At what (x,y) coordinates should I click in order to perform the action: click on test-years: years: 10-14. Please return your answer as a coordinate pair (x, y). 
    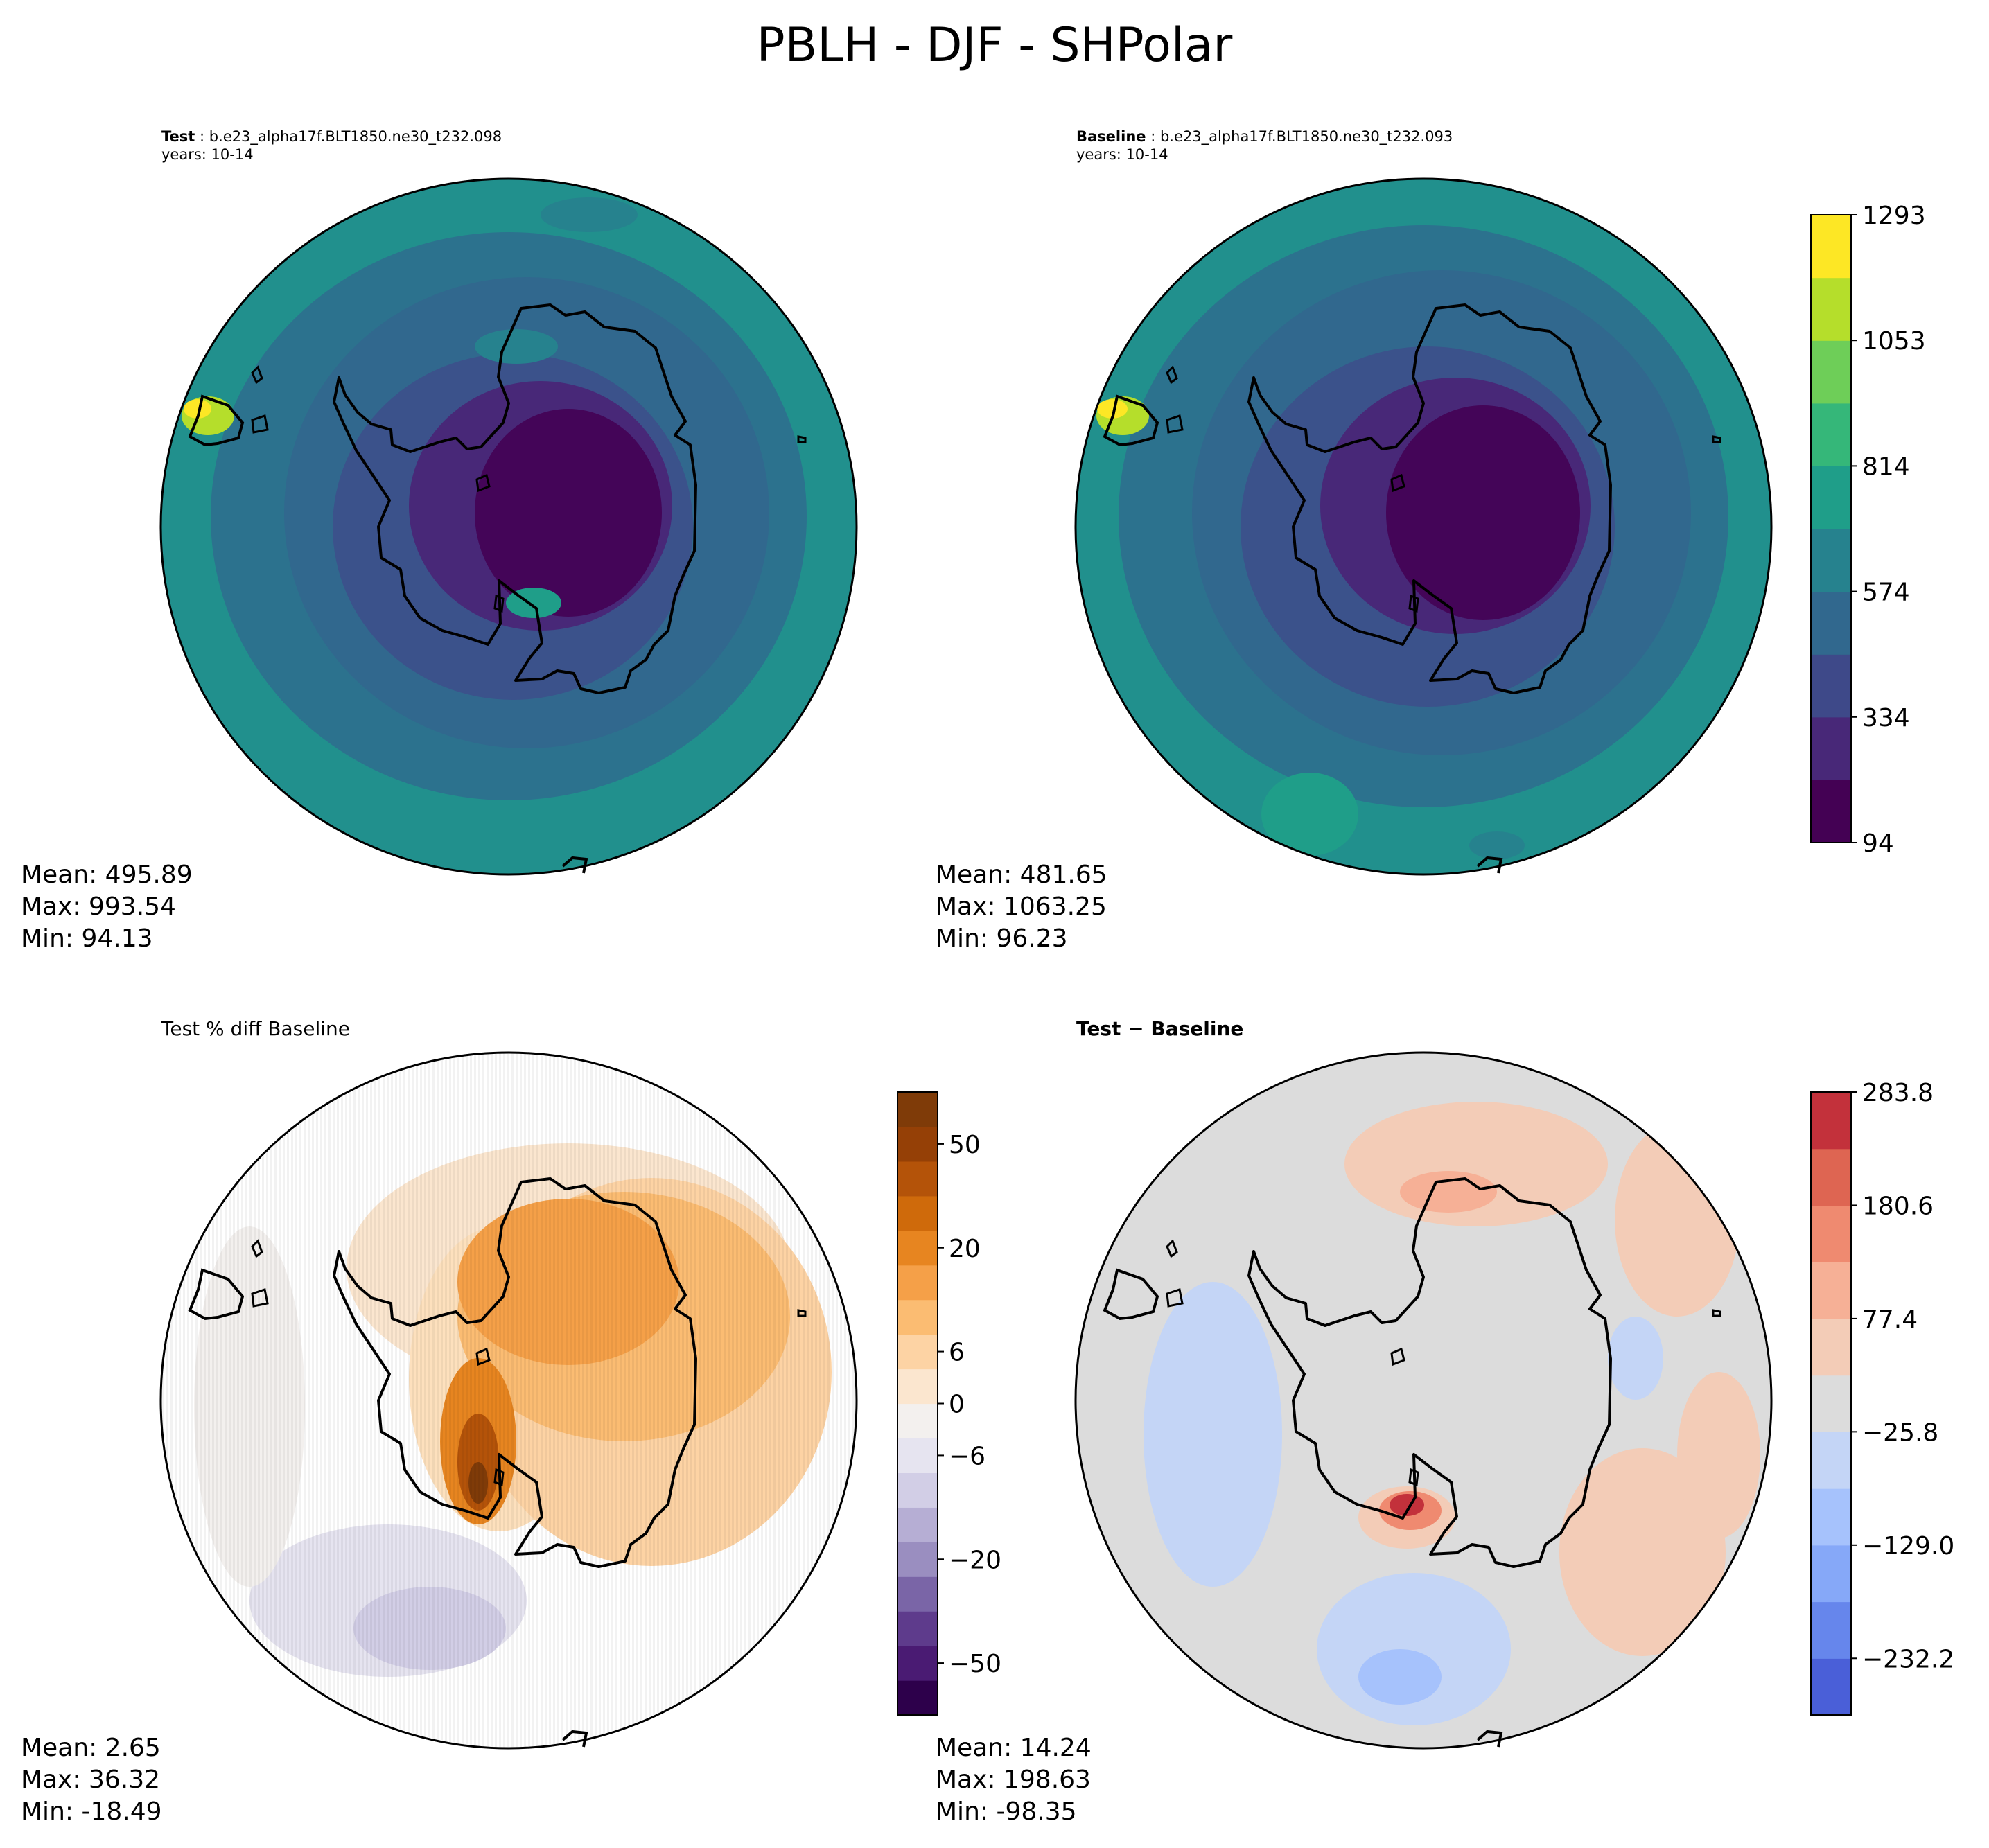
    Looking at the image, I should click on (208, 154).